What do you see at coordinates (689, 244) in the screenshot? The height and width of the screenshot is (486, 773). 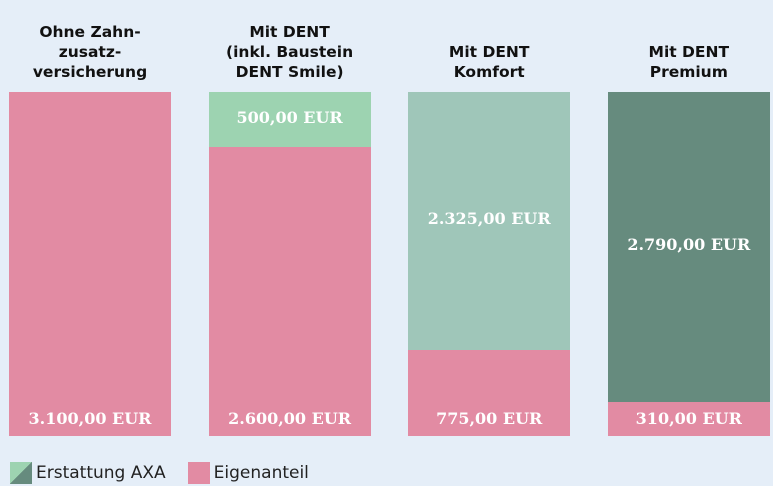 I see `value-label: 2.790,00 EUR` at bounding box center [689, 244].